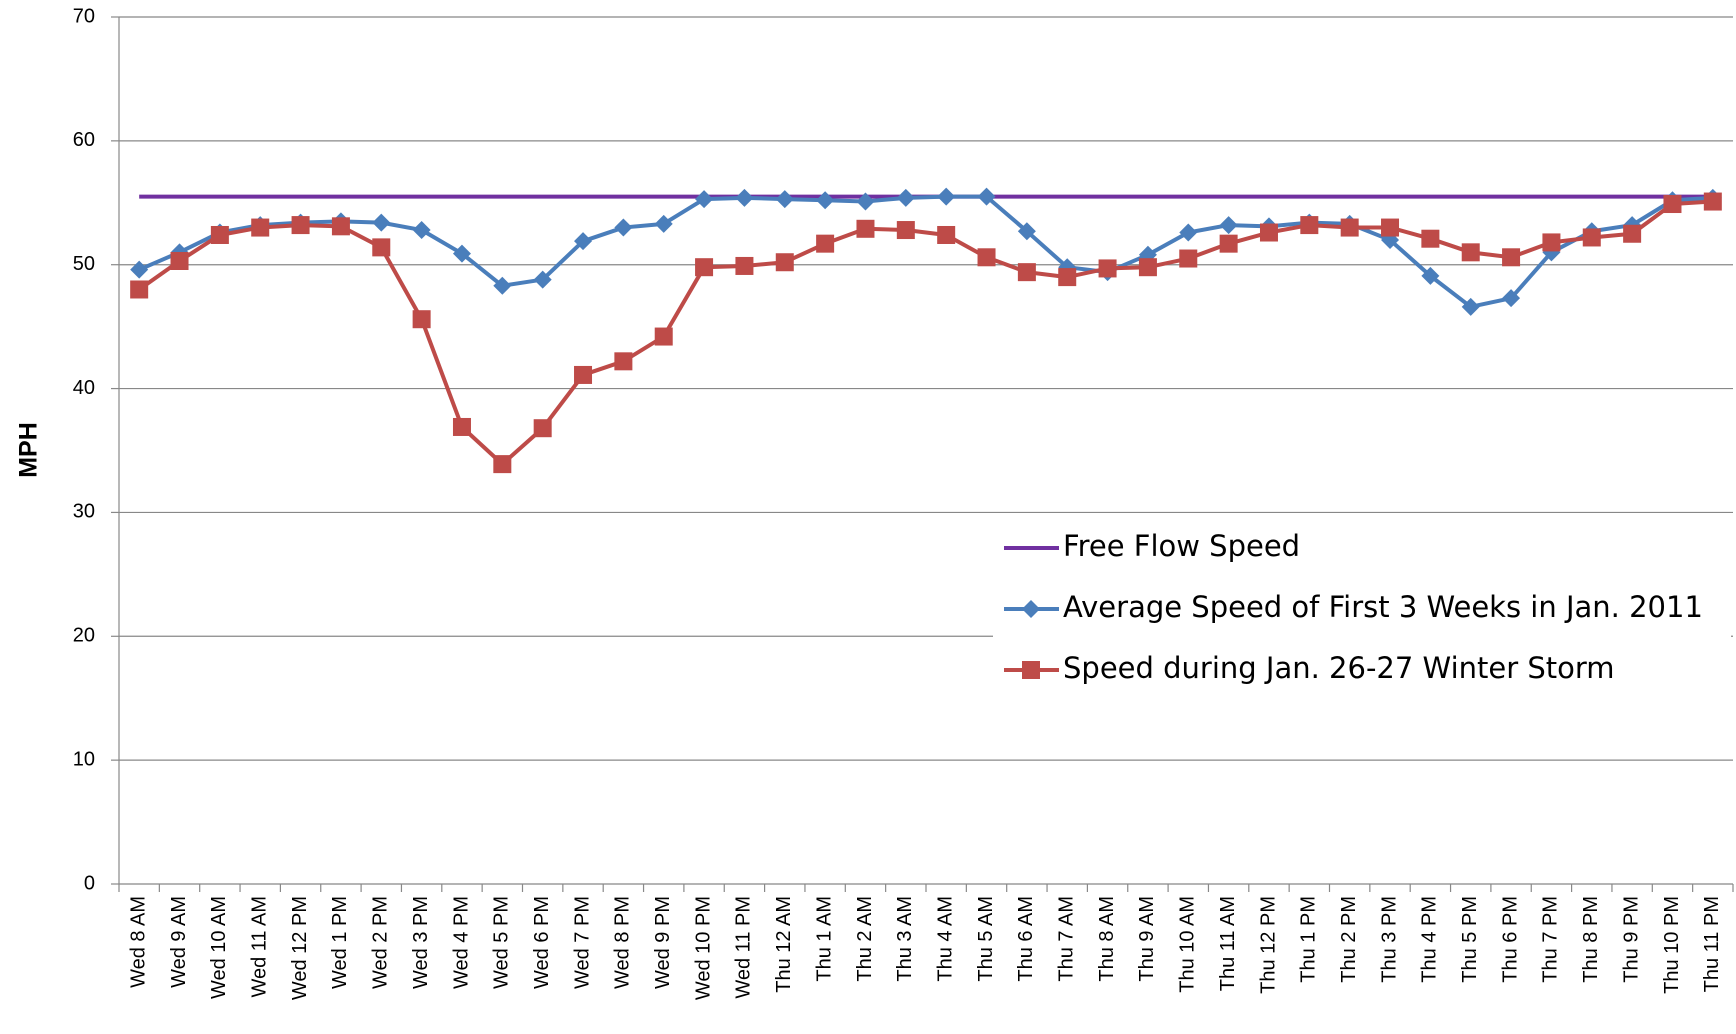  What do you see at coordinates (84, 140) in the screenshot?
I see `y-tick-label: 60` at bounding box center [84, 140].